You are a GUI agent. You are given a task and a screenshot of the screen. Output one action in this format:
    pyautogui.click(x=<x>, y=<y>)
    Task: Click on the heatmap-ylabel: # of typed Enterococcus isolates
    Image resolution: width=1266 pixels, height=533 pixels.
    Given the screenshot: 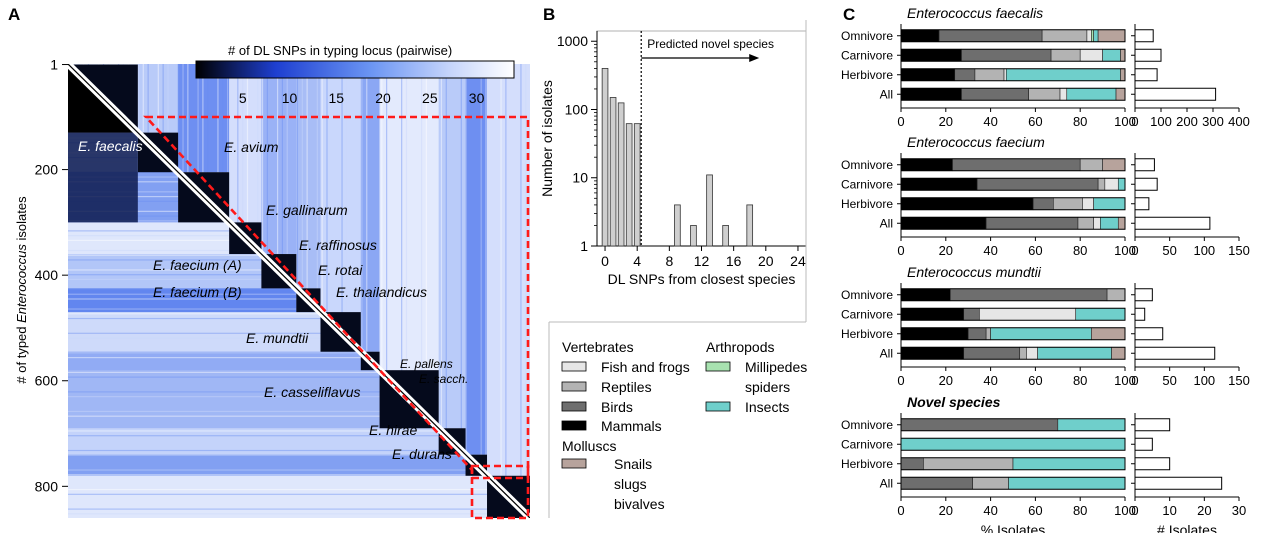 What is the action you would take?
    pyautogui.click(x=21, y=290)
    